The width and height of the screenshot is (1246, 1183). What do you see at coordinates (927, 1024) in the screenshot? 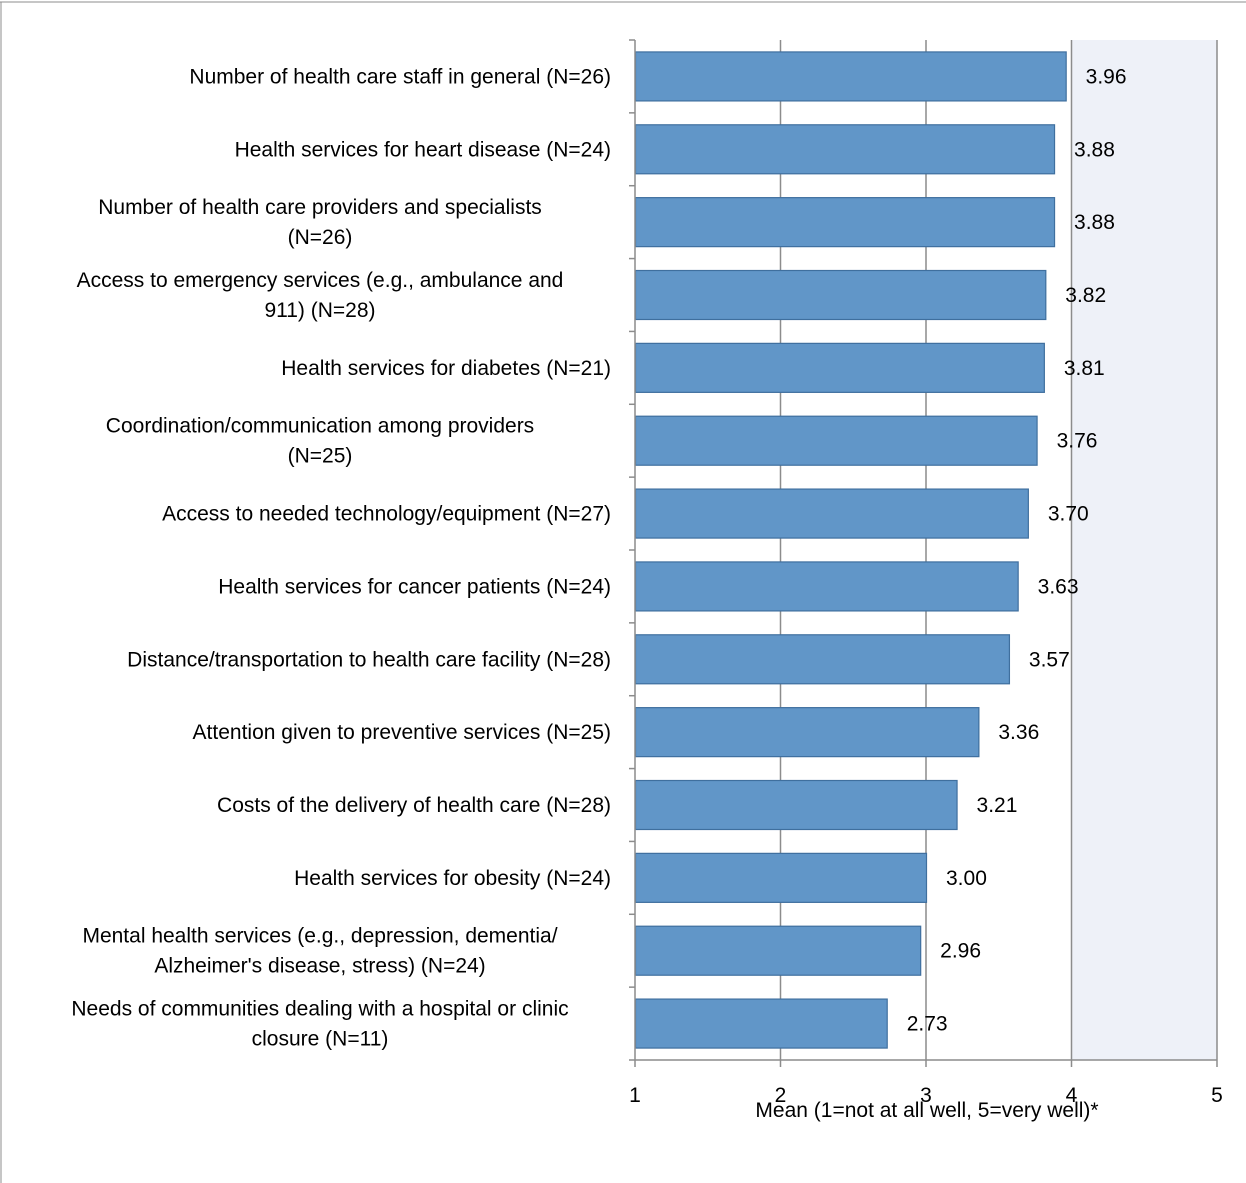
I see `value-label-14: 2.73` at bounding box center [927, 1024].